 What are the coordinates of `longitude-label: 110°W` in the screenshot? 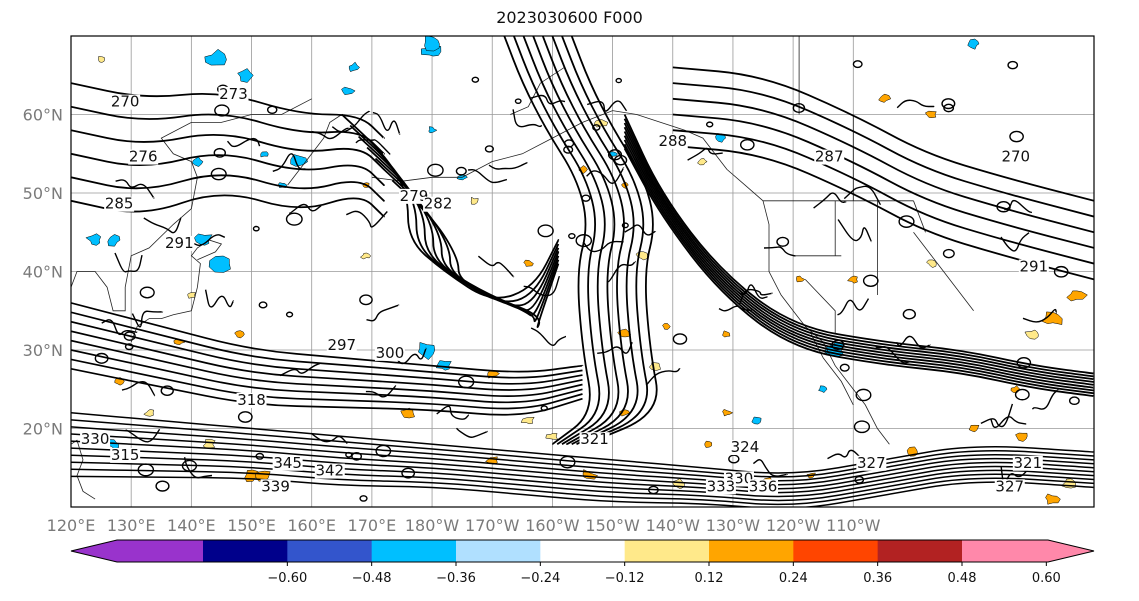 It's located at (853, 525).